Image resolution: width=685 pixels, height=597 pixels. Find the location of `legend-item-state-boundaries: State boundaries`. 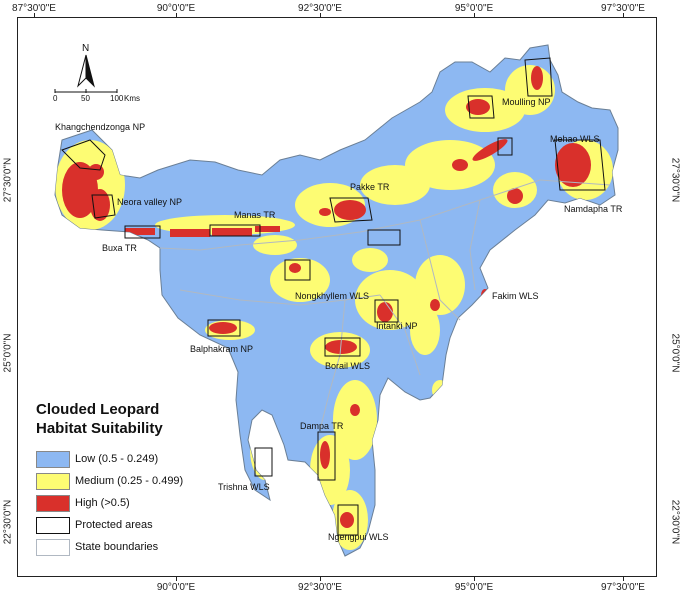

legend-item-state-boundaries: State boundaries is located at coordinates (97, 547).